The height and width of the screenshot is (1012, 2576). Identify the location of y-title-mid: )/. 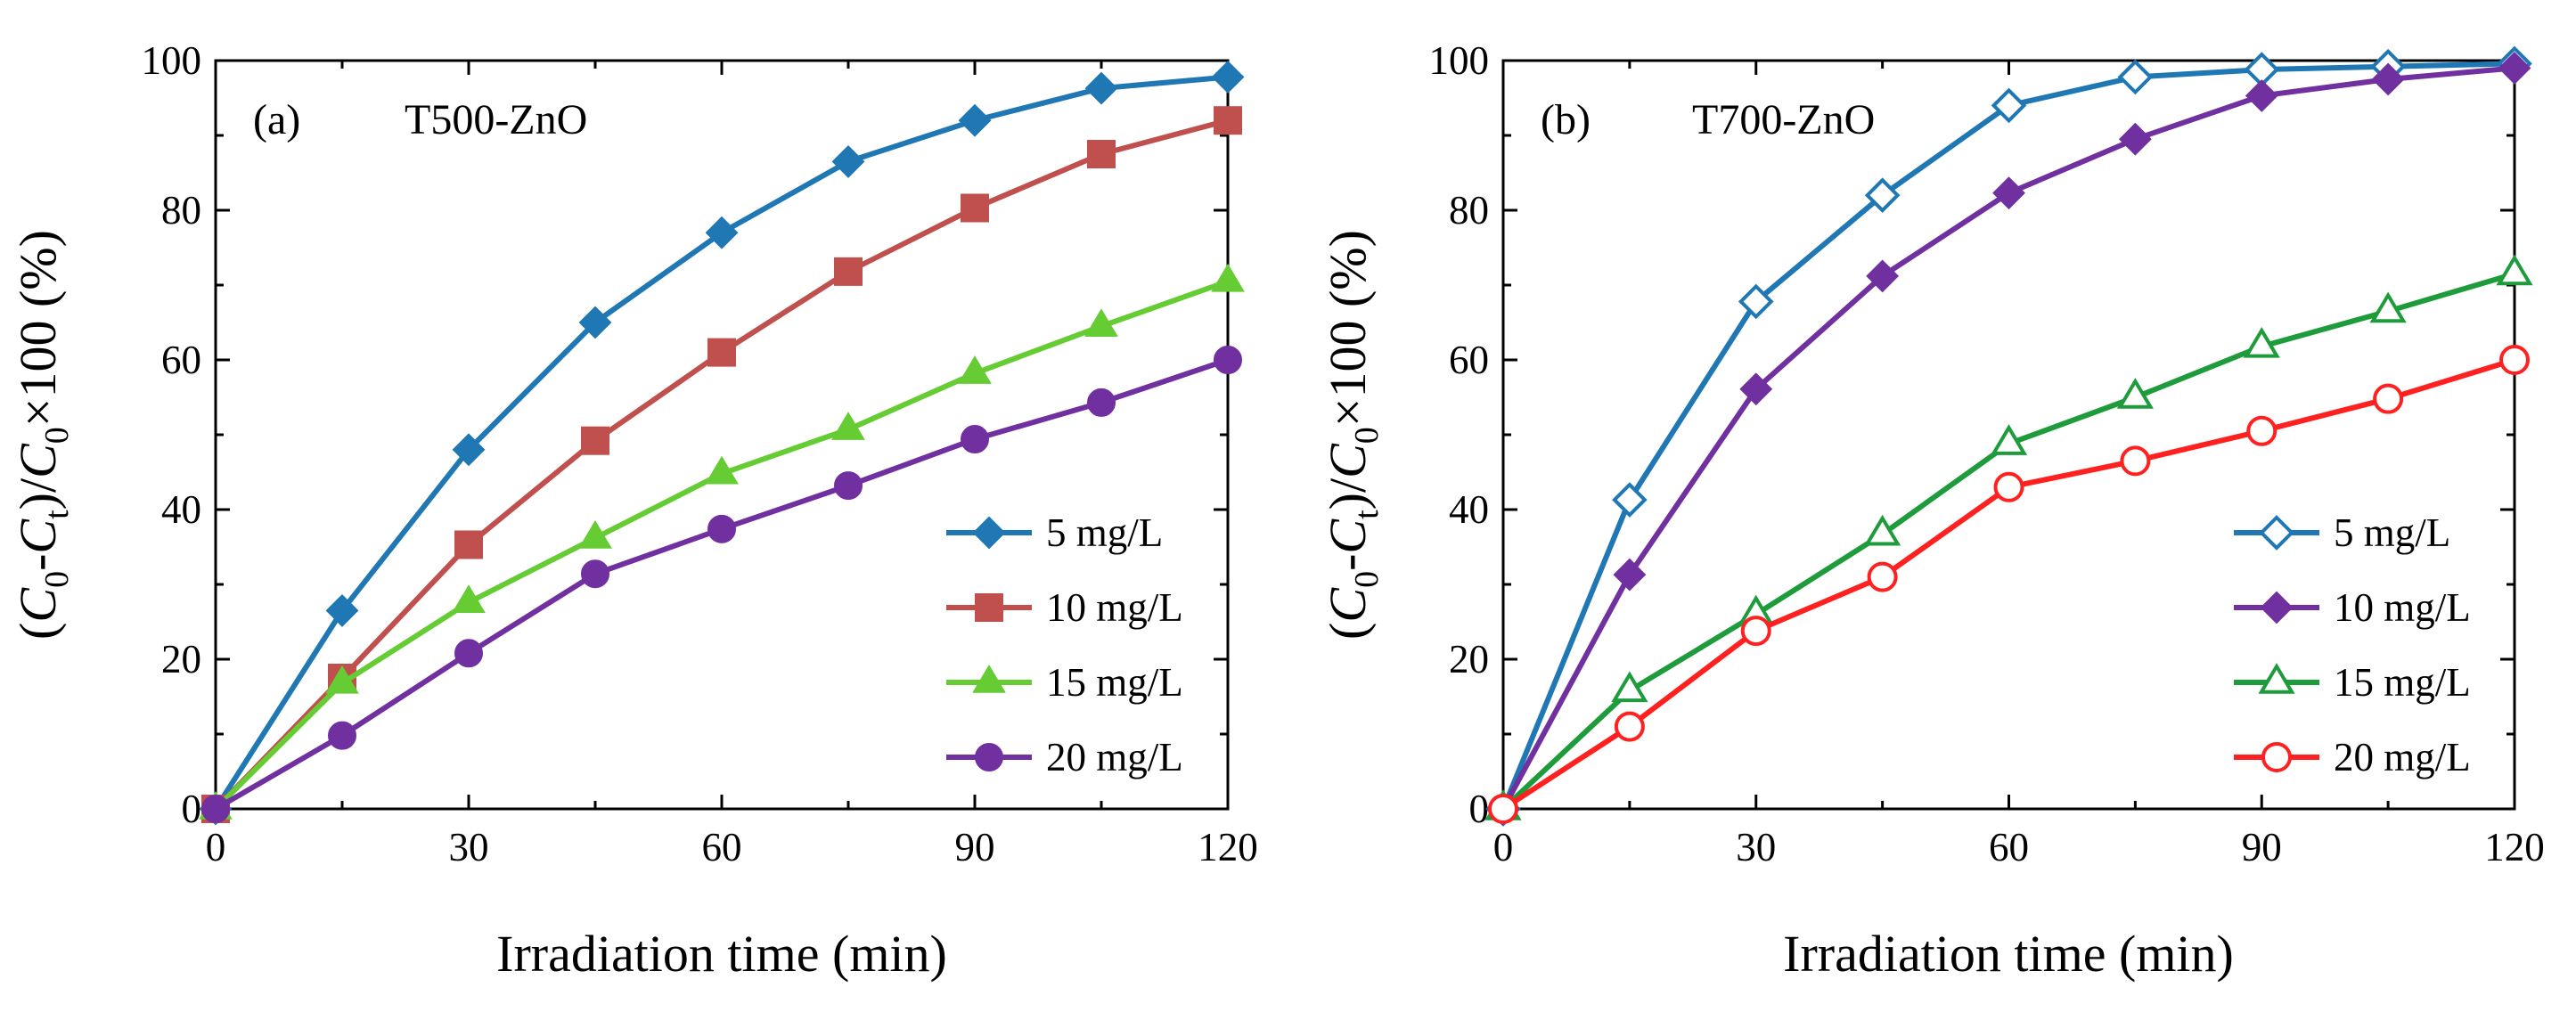
(1348, 493).